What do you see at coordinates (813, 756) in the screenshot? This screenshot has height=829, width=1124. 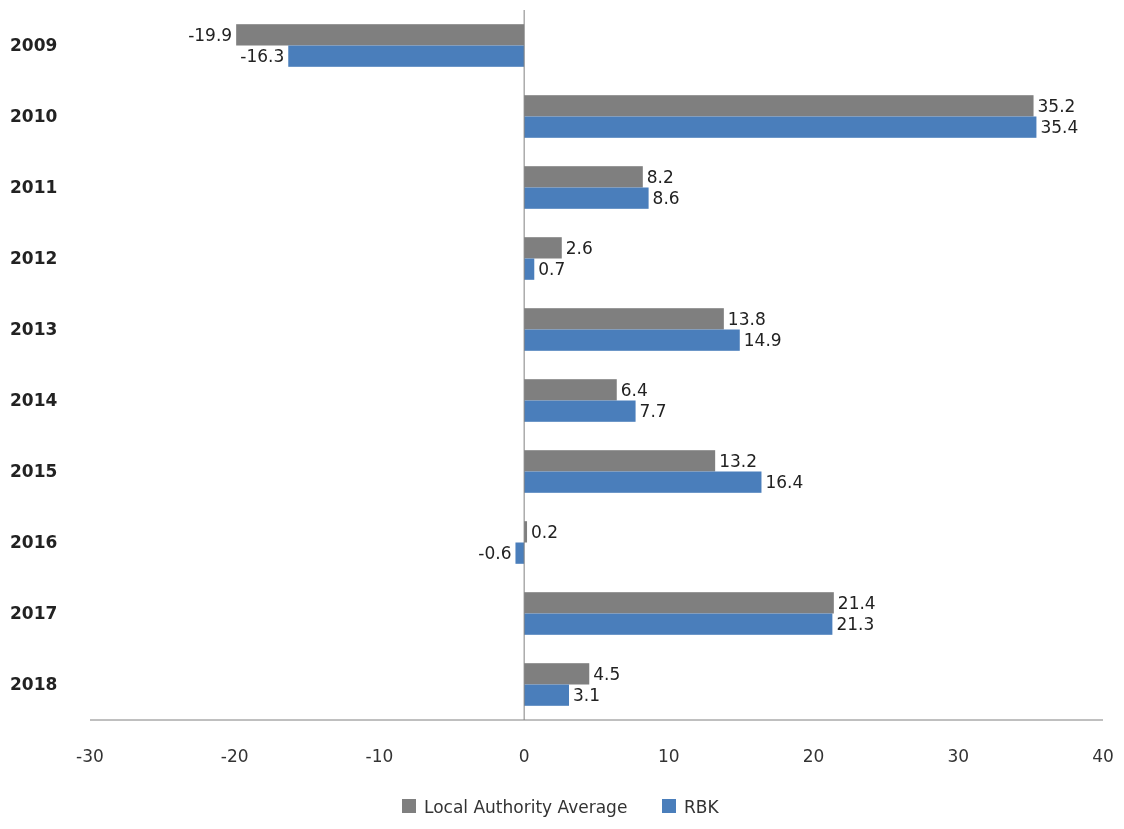 I see `x-tick-label: 20` at bounding box center [813, 756].